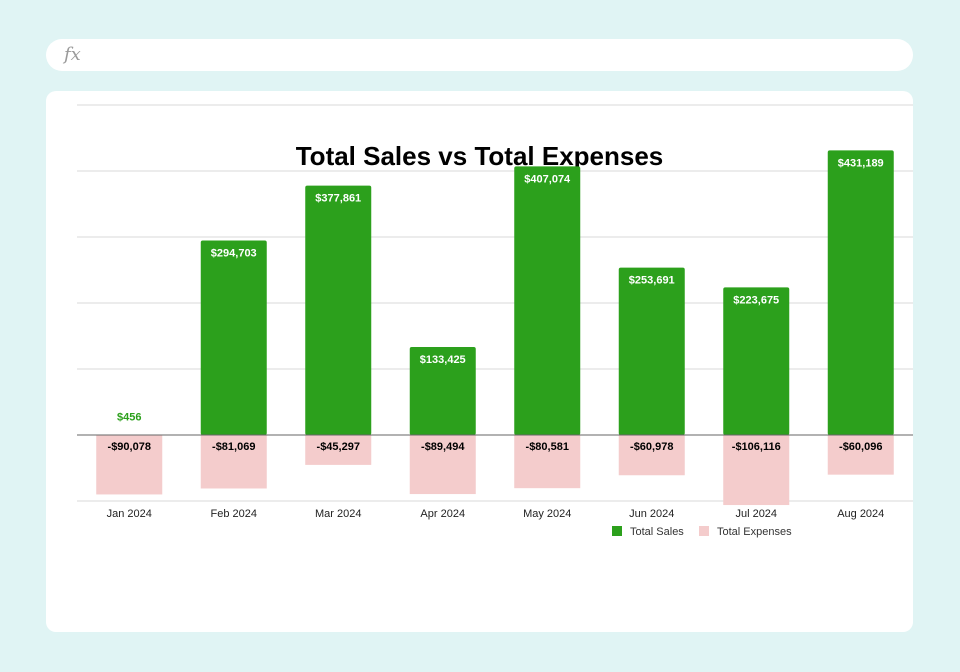 Image resolution: width=960 pixels, height=672 pixels. I want to click on expense-data-label: -$60,096, so click(860, 447).